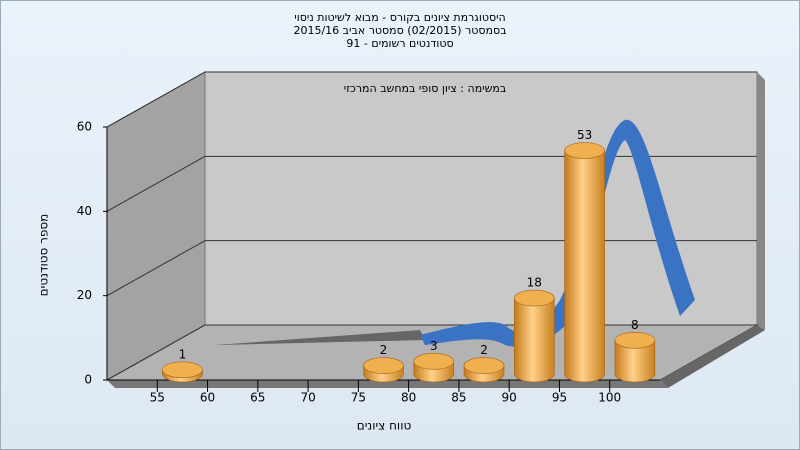  Describe the element at coordinates (399, 30) in the screenshot. I see `chart-title: בסמסטר (02/2015) סמסטר אביב 2015/16` at that location.